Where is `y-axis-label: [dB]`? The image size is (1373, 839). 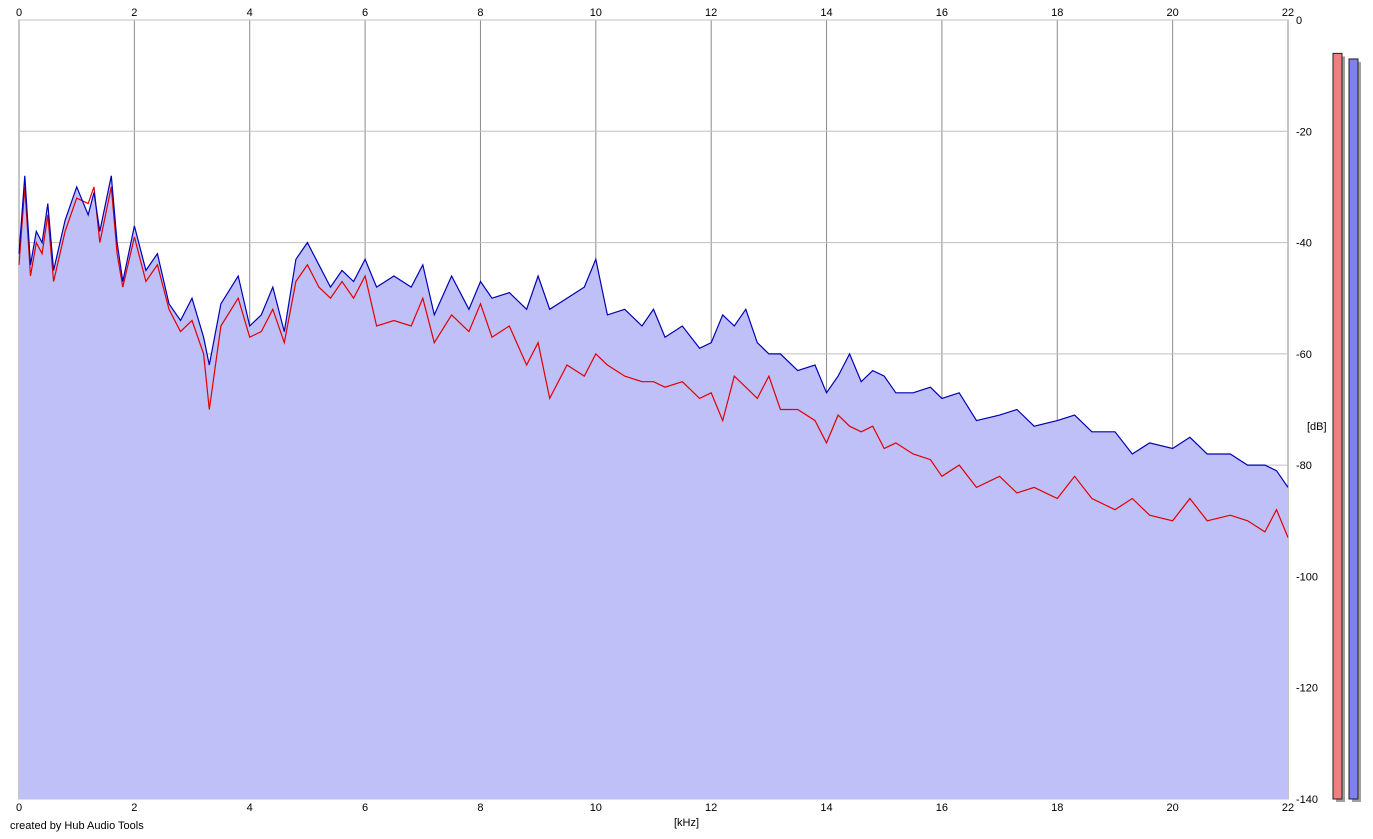
y-axis-label: [dB] is located at coordinates (1317, 427).